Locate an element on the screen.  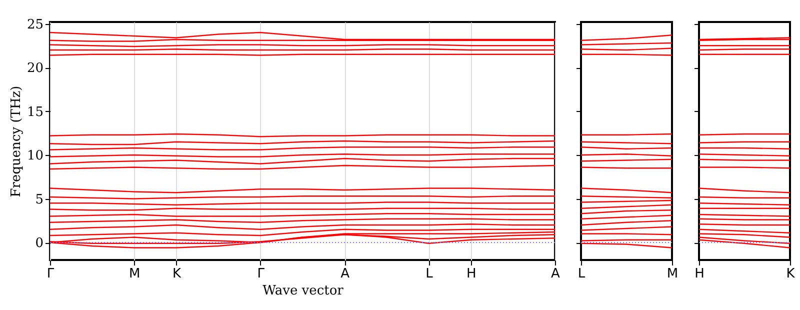
x-axis-title: Wave vector is located at coordinates (303, 291).